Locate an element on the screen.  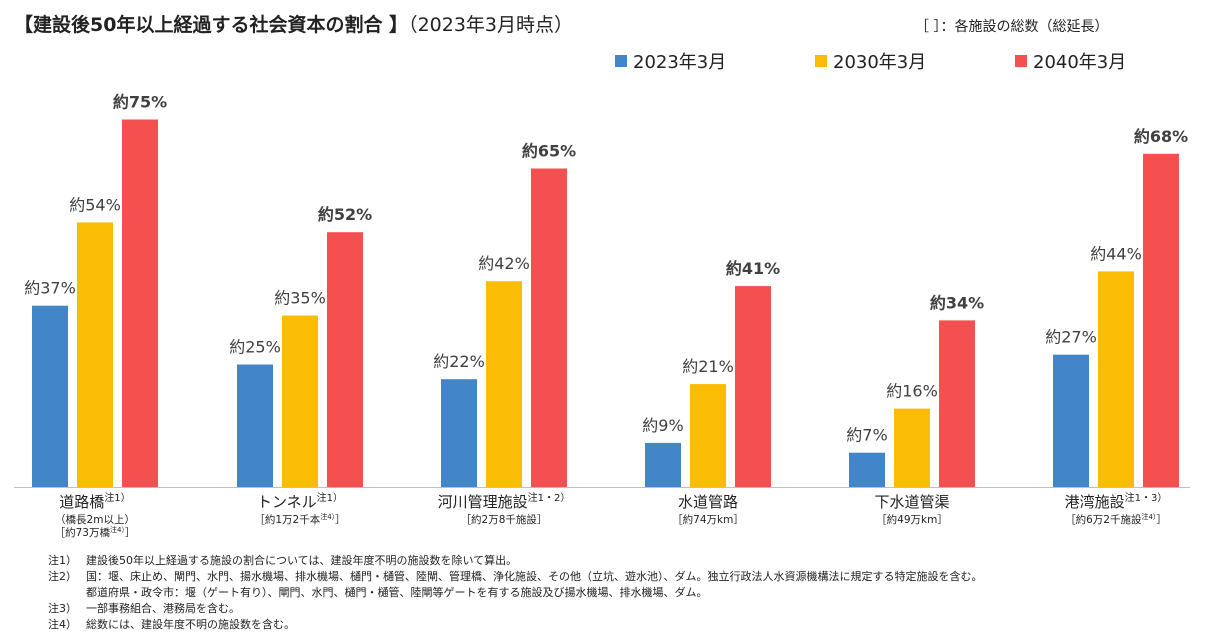
footnote-4: 注3） 一部事務組合、港務局を含む。 is located at coordinates (515, 609).